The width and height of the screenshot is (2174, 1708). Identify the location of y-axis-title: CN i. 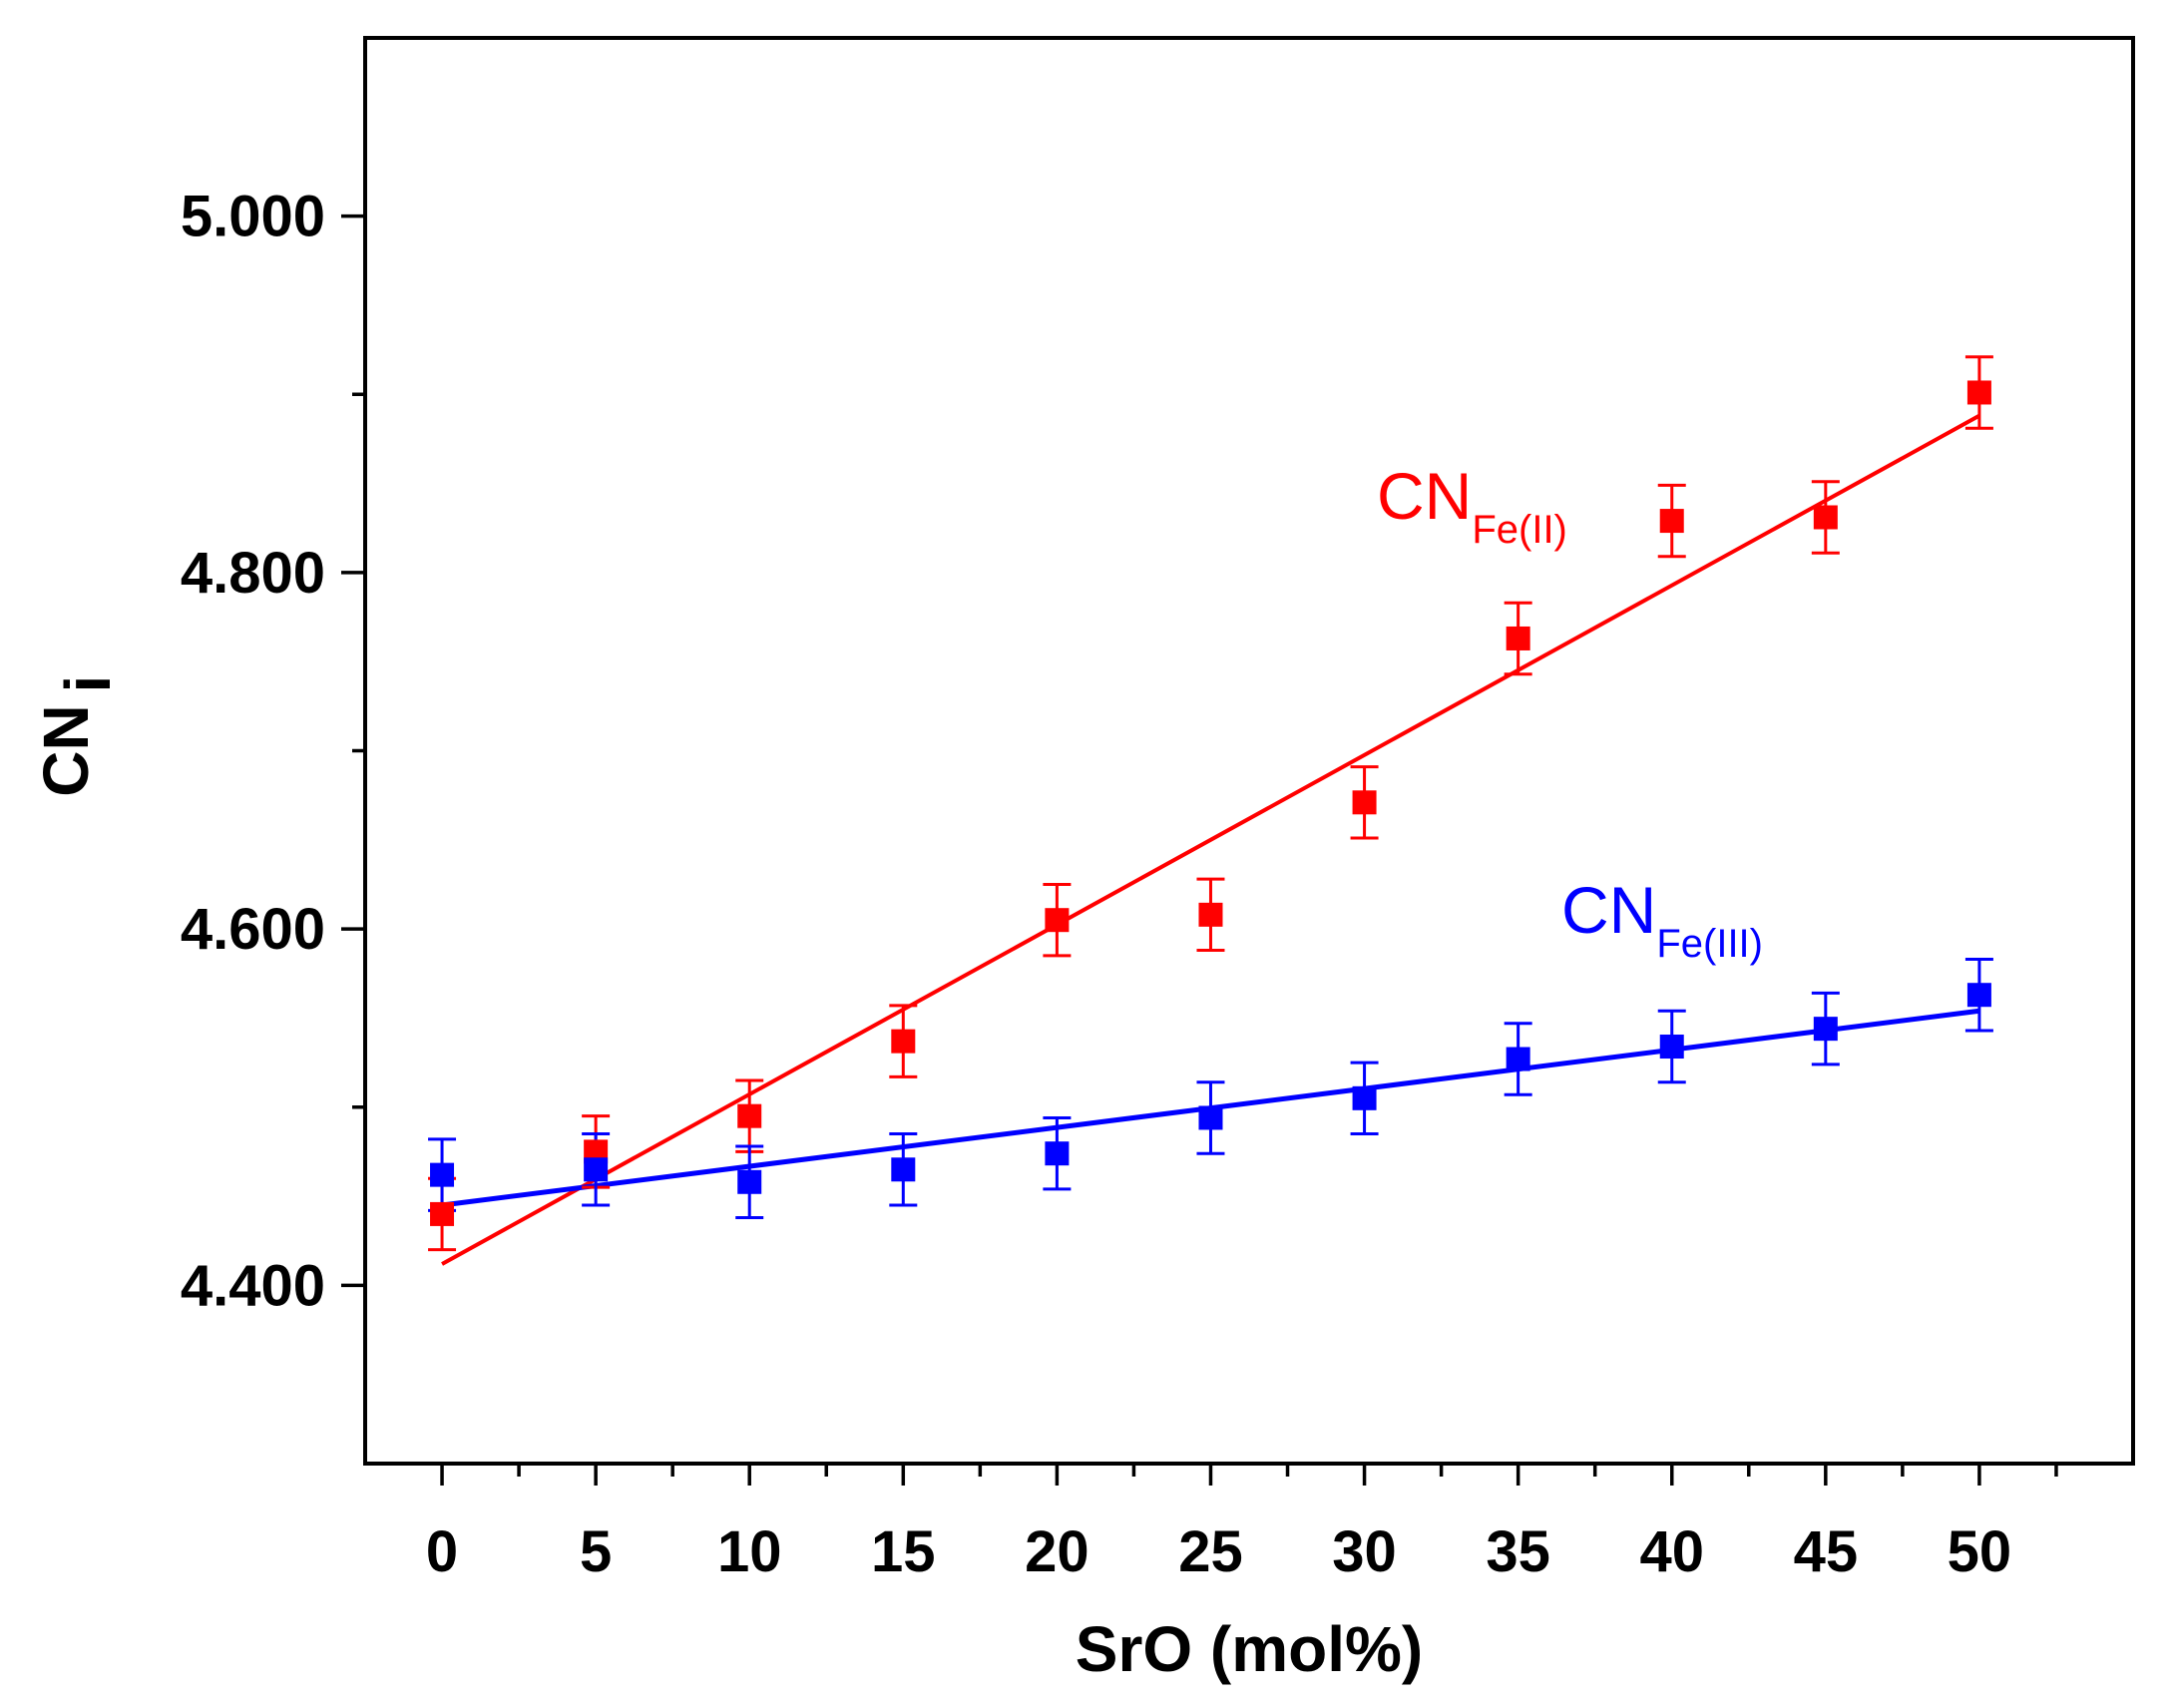
(77, 736).